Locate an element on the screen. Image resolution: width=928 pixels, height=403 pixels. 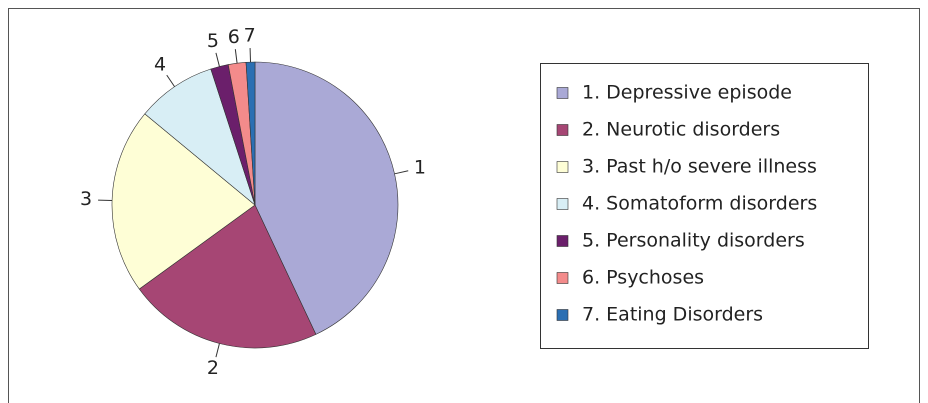
legend-label: 4. Somatoform disorders is located at coordinates (699, 204).